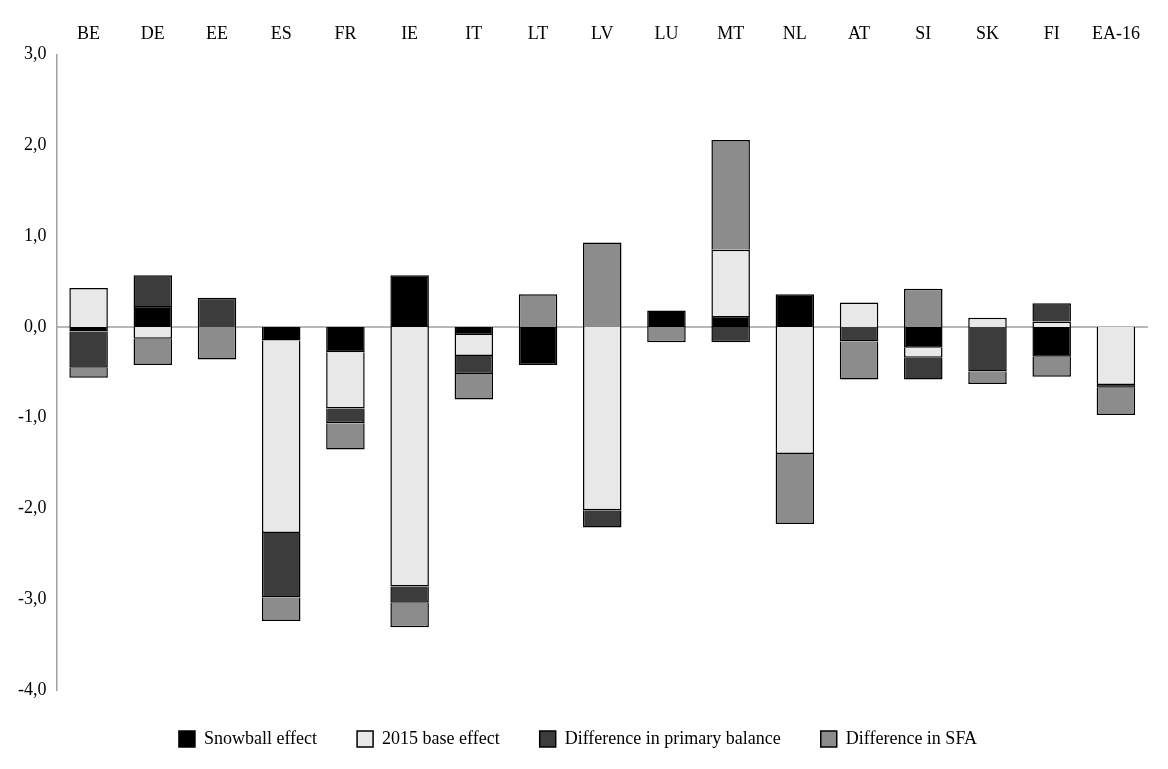 This screenshot has width=1168, height=769. Describe the element at coordinates (911, 737) in the screenshot. I see `legend-label: Difference in SFA` at that location.